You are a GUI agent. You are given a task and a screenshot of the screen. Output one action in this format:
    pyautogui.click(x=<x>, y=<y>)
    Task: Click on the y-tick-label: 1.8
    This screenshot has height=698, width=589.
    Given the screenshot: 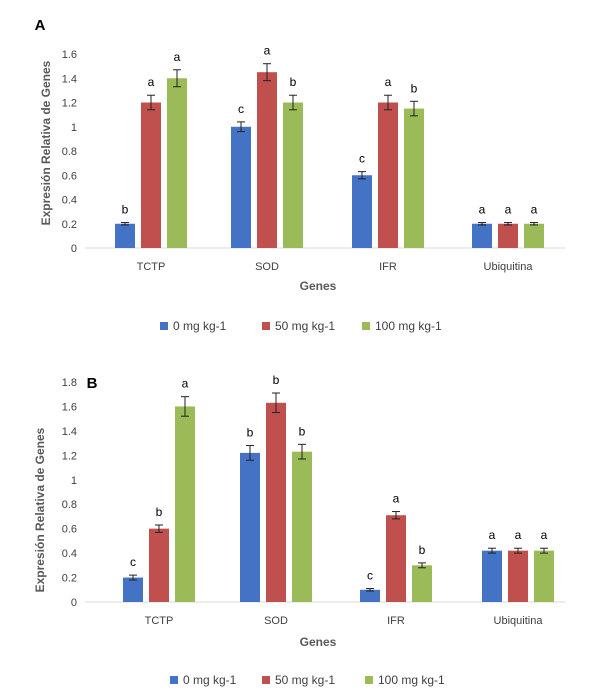 What is the action you would take?
    pyautogui.click(x=69, y=383)
    